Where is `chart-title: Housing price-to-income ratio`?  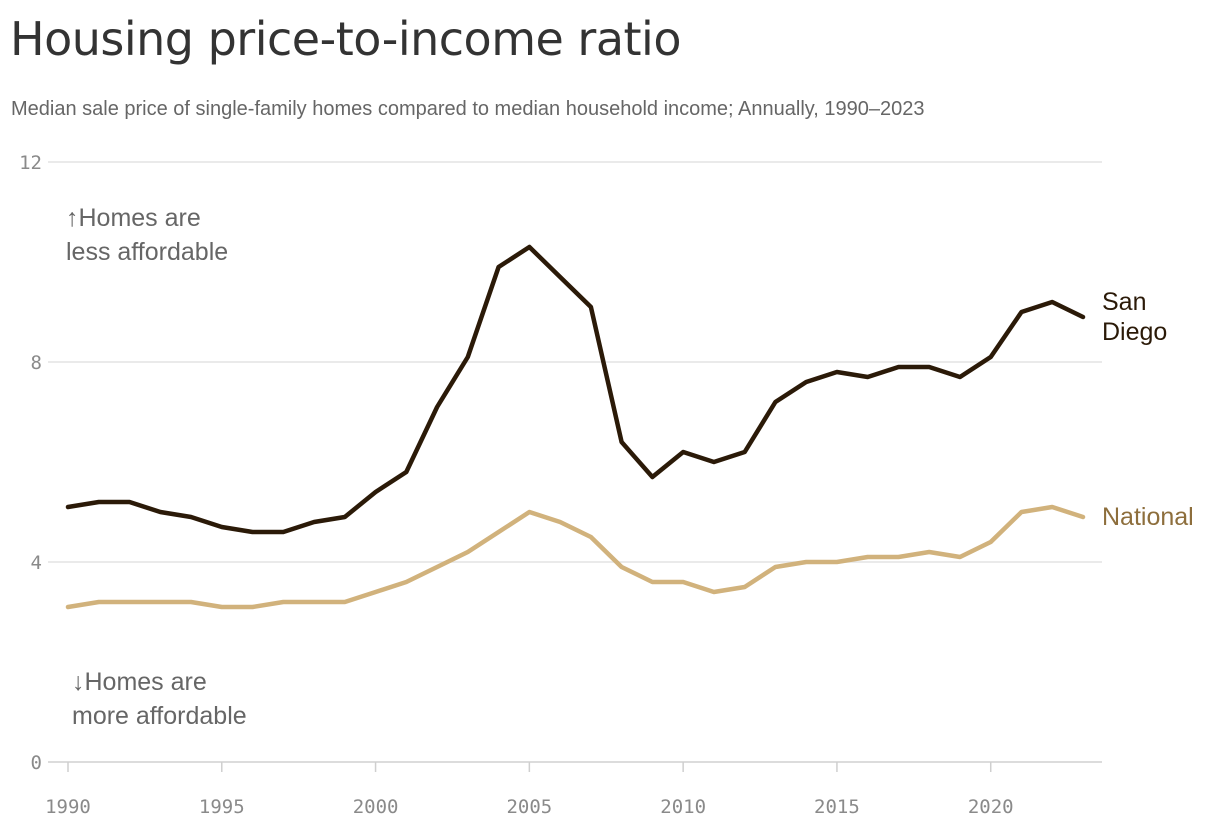 chart-title: Housing price-to-income ratio is located at coordinates (346, 39).